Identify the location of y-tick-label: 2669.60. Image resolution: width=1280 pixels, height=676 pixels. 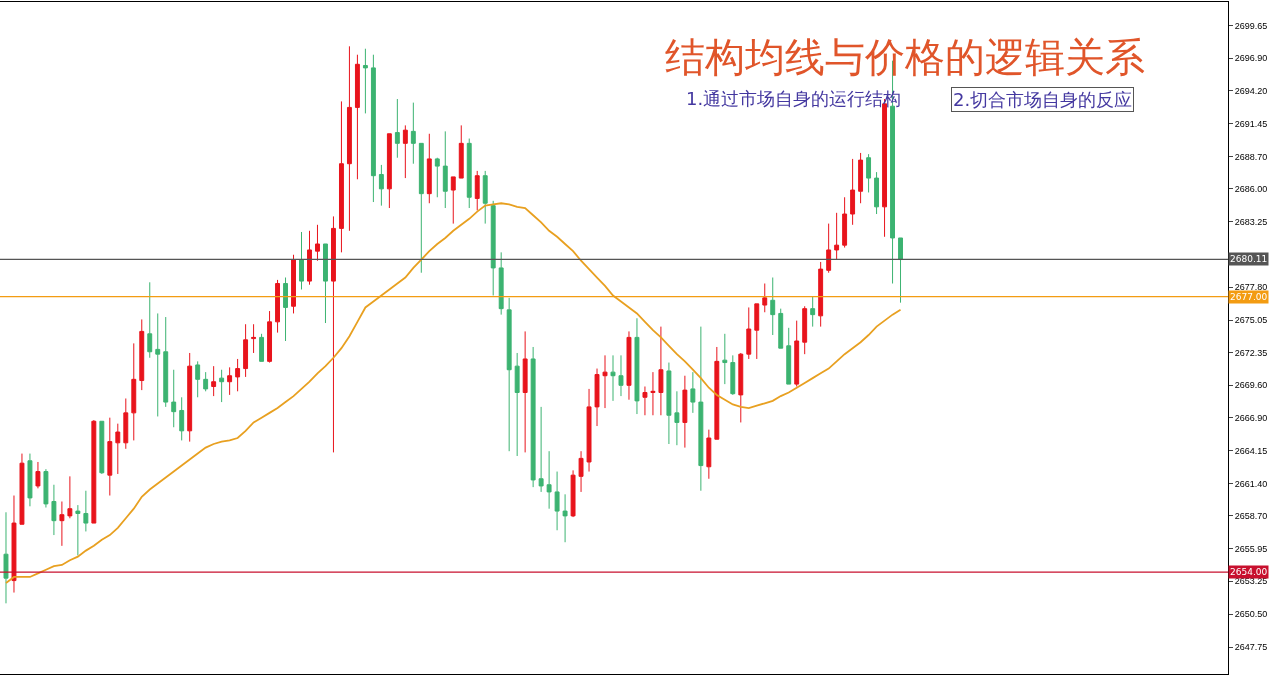
(1251, 385).